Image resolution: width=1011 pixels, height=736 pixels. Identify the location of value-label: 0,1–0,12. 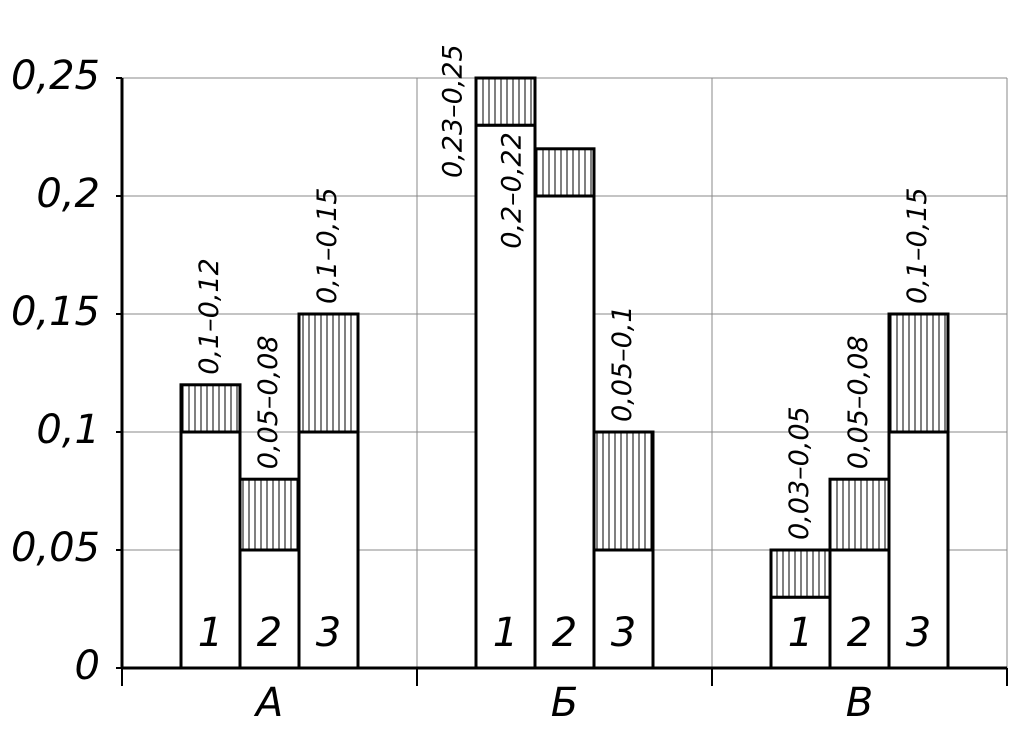
(209, 316).